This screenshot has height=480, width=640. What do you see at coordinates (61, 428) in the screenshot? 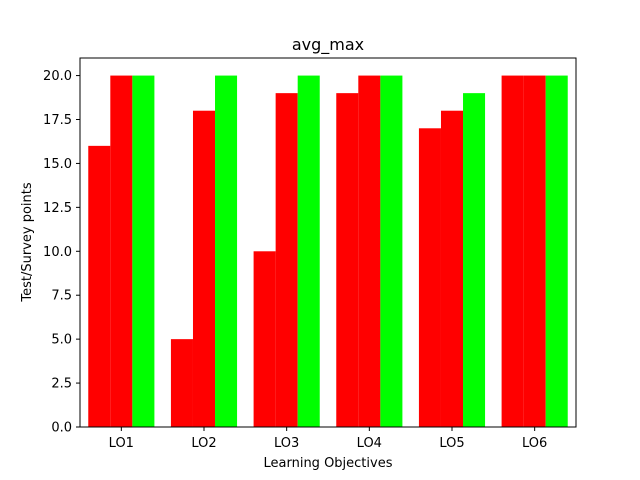
I see `y-tick-label: 0.0` at bounding box center [61, 428].